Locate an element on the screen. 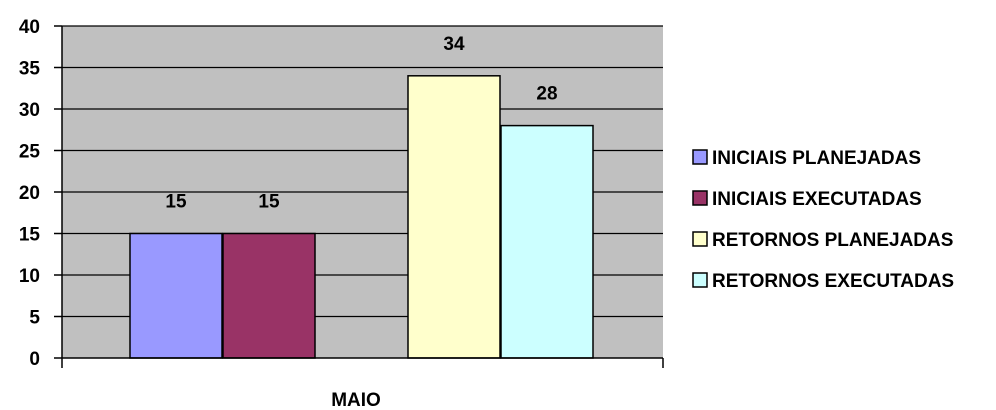  bar-iniciais-executadas is located at coordinates (269, 295).